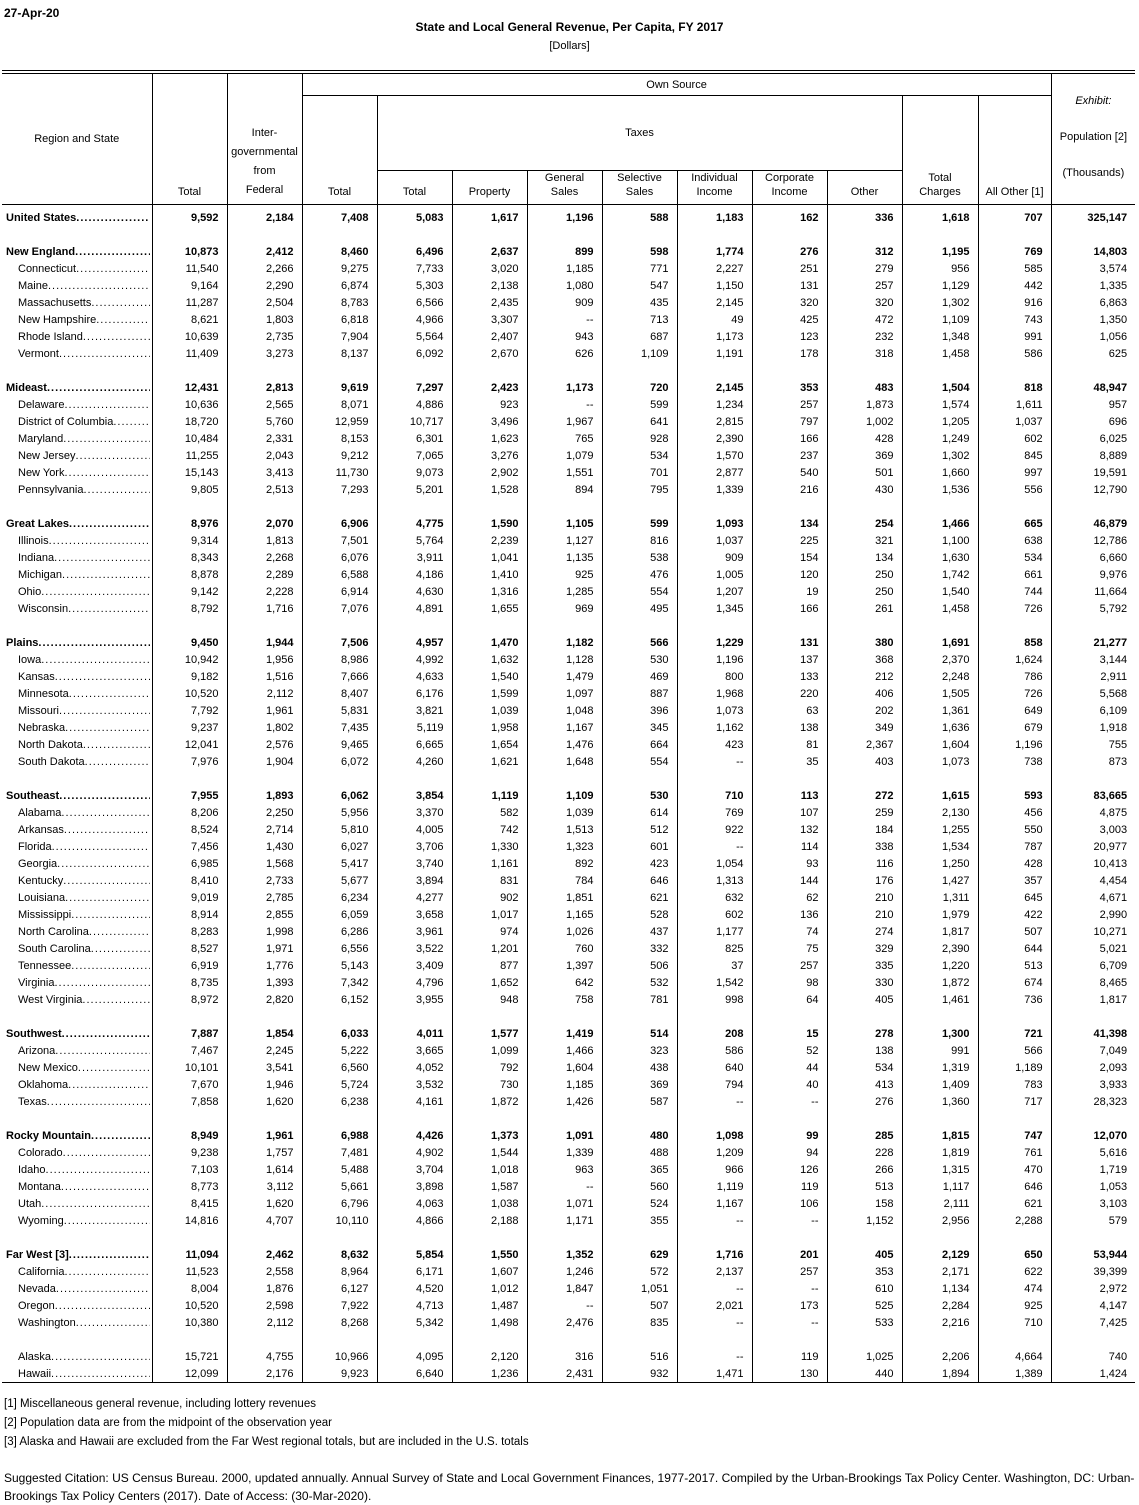  What do you see at coordinates (189, 439) in the screenshot?
I see `value-cell: 10,484` at bounding box center [189, 439].